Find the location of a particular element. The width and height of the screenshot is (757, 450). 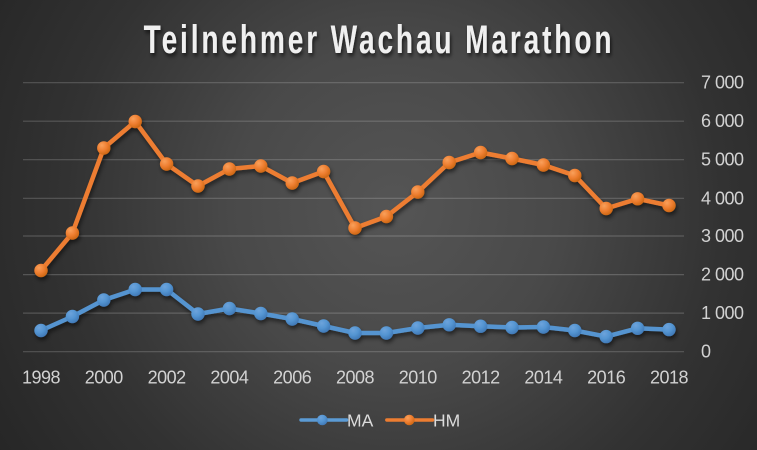

svg-text: 5 000 is located at coordinates (722, 160).